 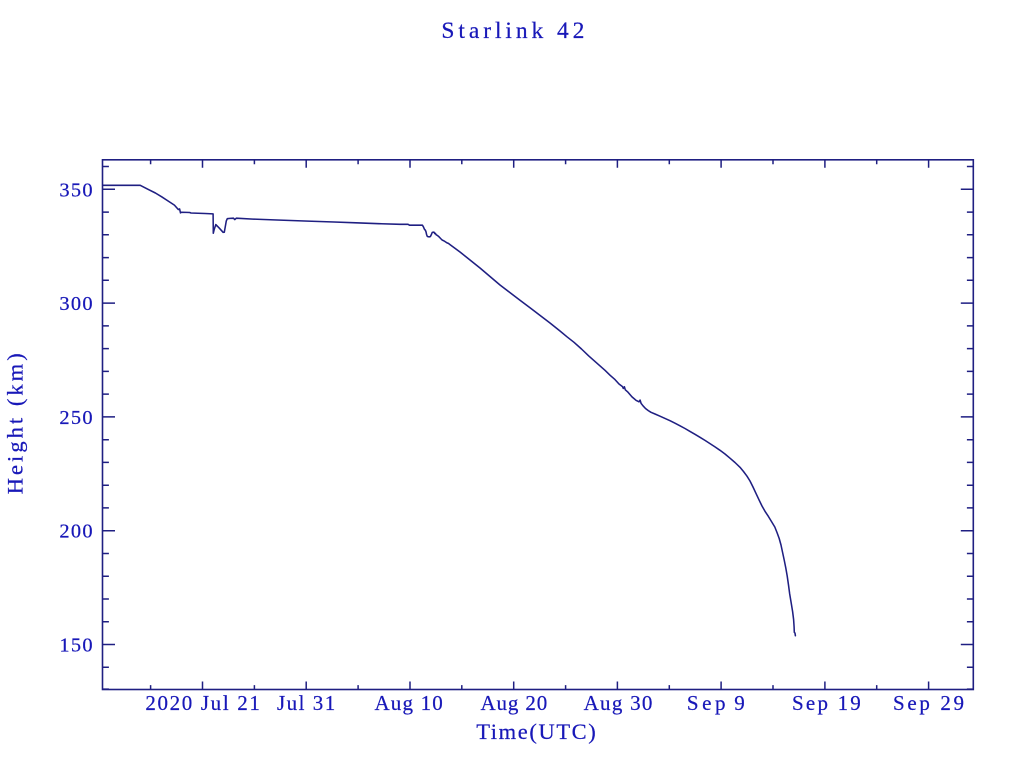 I want to click on svg-text: 150, so click(x=75, y=646).